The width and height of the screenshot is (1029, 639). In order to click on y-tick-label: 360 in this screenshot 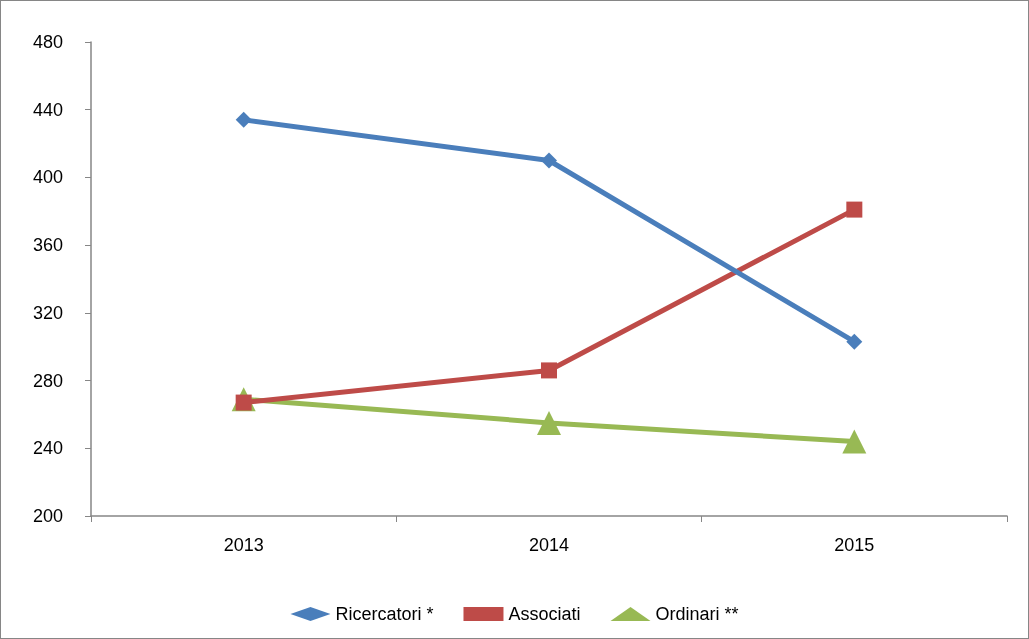, I will do `click(47, 245)`.